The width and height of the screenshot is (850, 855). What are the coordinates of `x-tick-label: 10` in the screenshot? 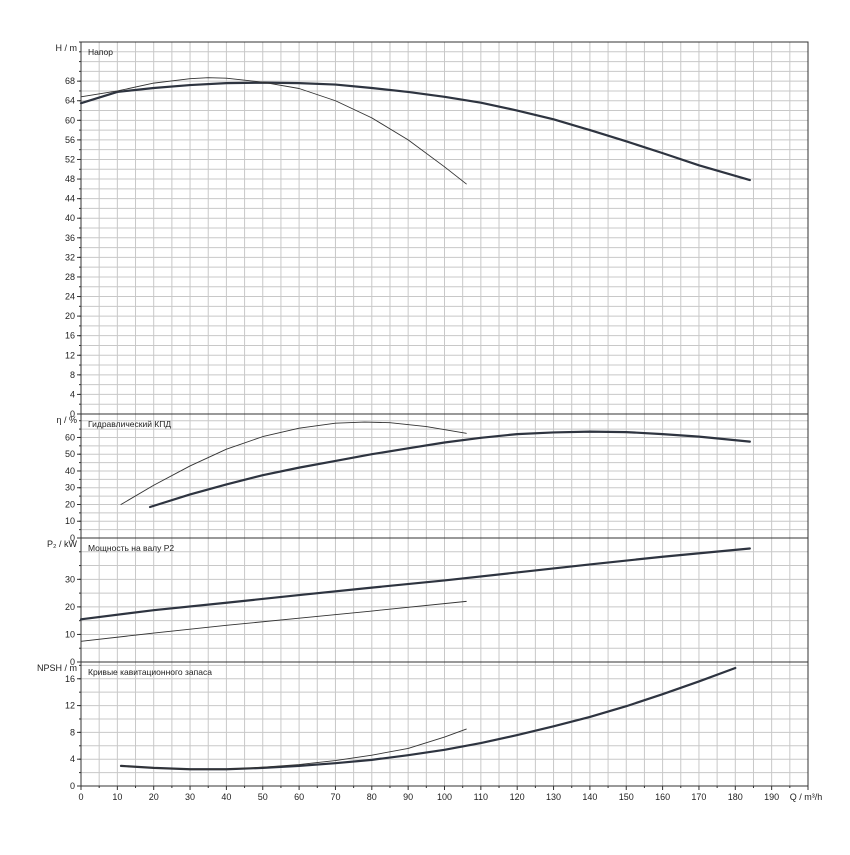 It's located at (117, 797).